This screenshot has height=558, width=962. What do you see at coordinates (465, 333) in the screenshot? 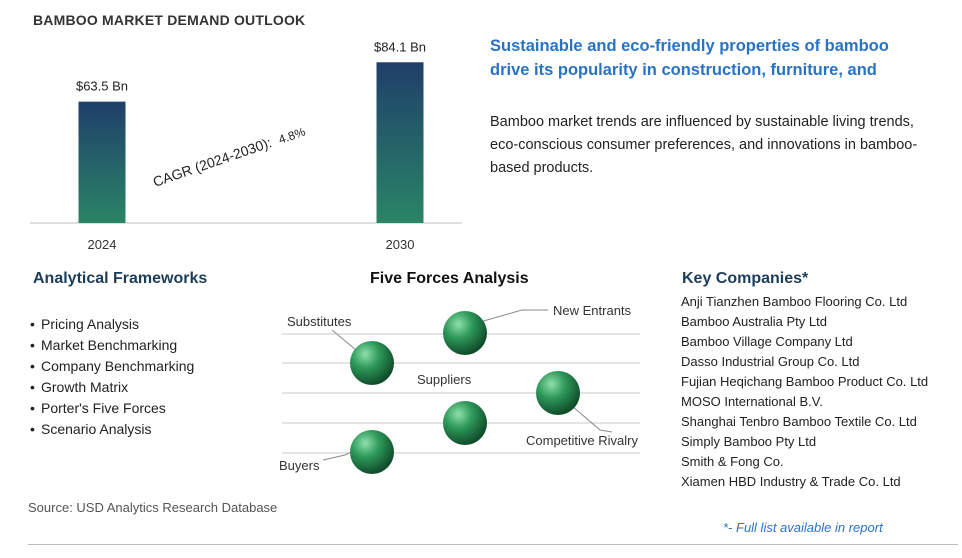
I see `new-entrants-sphere-icon` at bounding box center [465, 333].